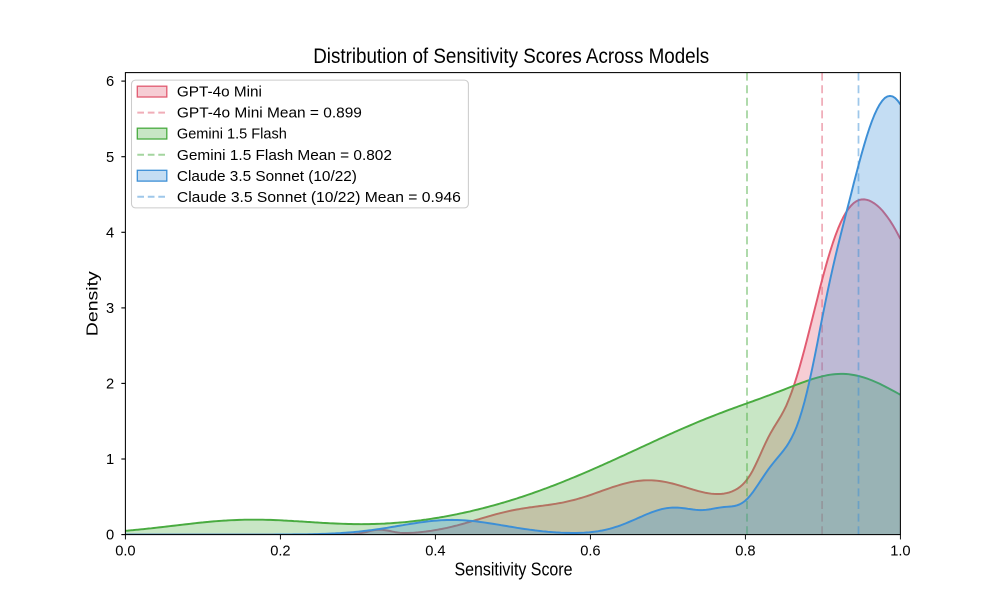 The width and height of the screenshot is (1000, 605). Describe the element at coordinates (110, 82) in the screenshot. I see `svg-text: 6` at that location.